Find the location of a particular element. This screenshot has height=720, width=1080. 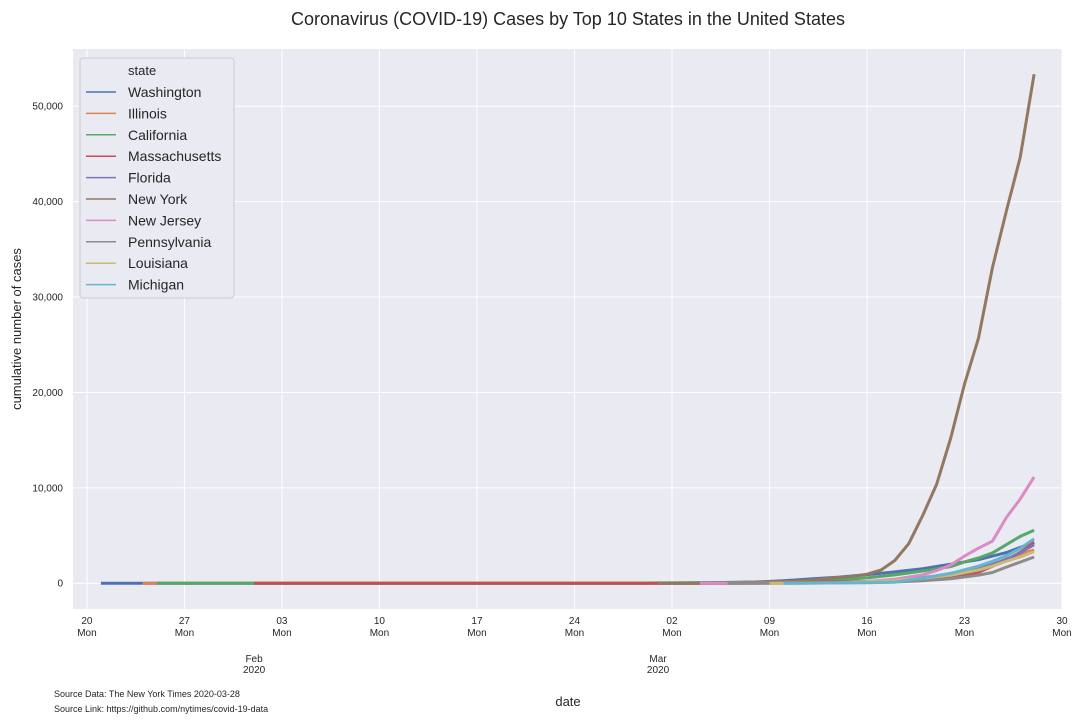

x-tick-day: 02 is located at coordinates (672, 621).